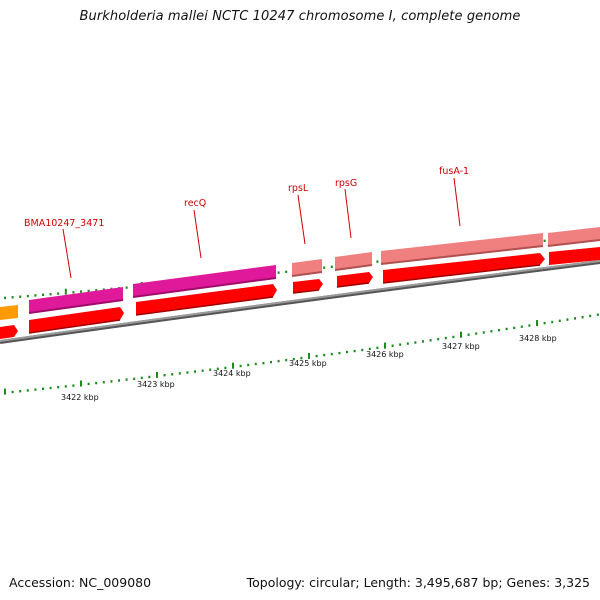  I want to click on gene-label-rpsG: rpsG, so click(346, 183).